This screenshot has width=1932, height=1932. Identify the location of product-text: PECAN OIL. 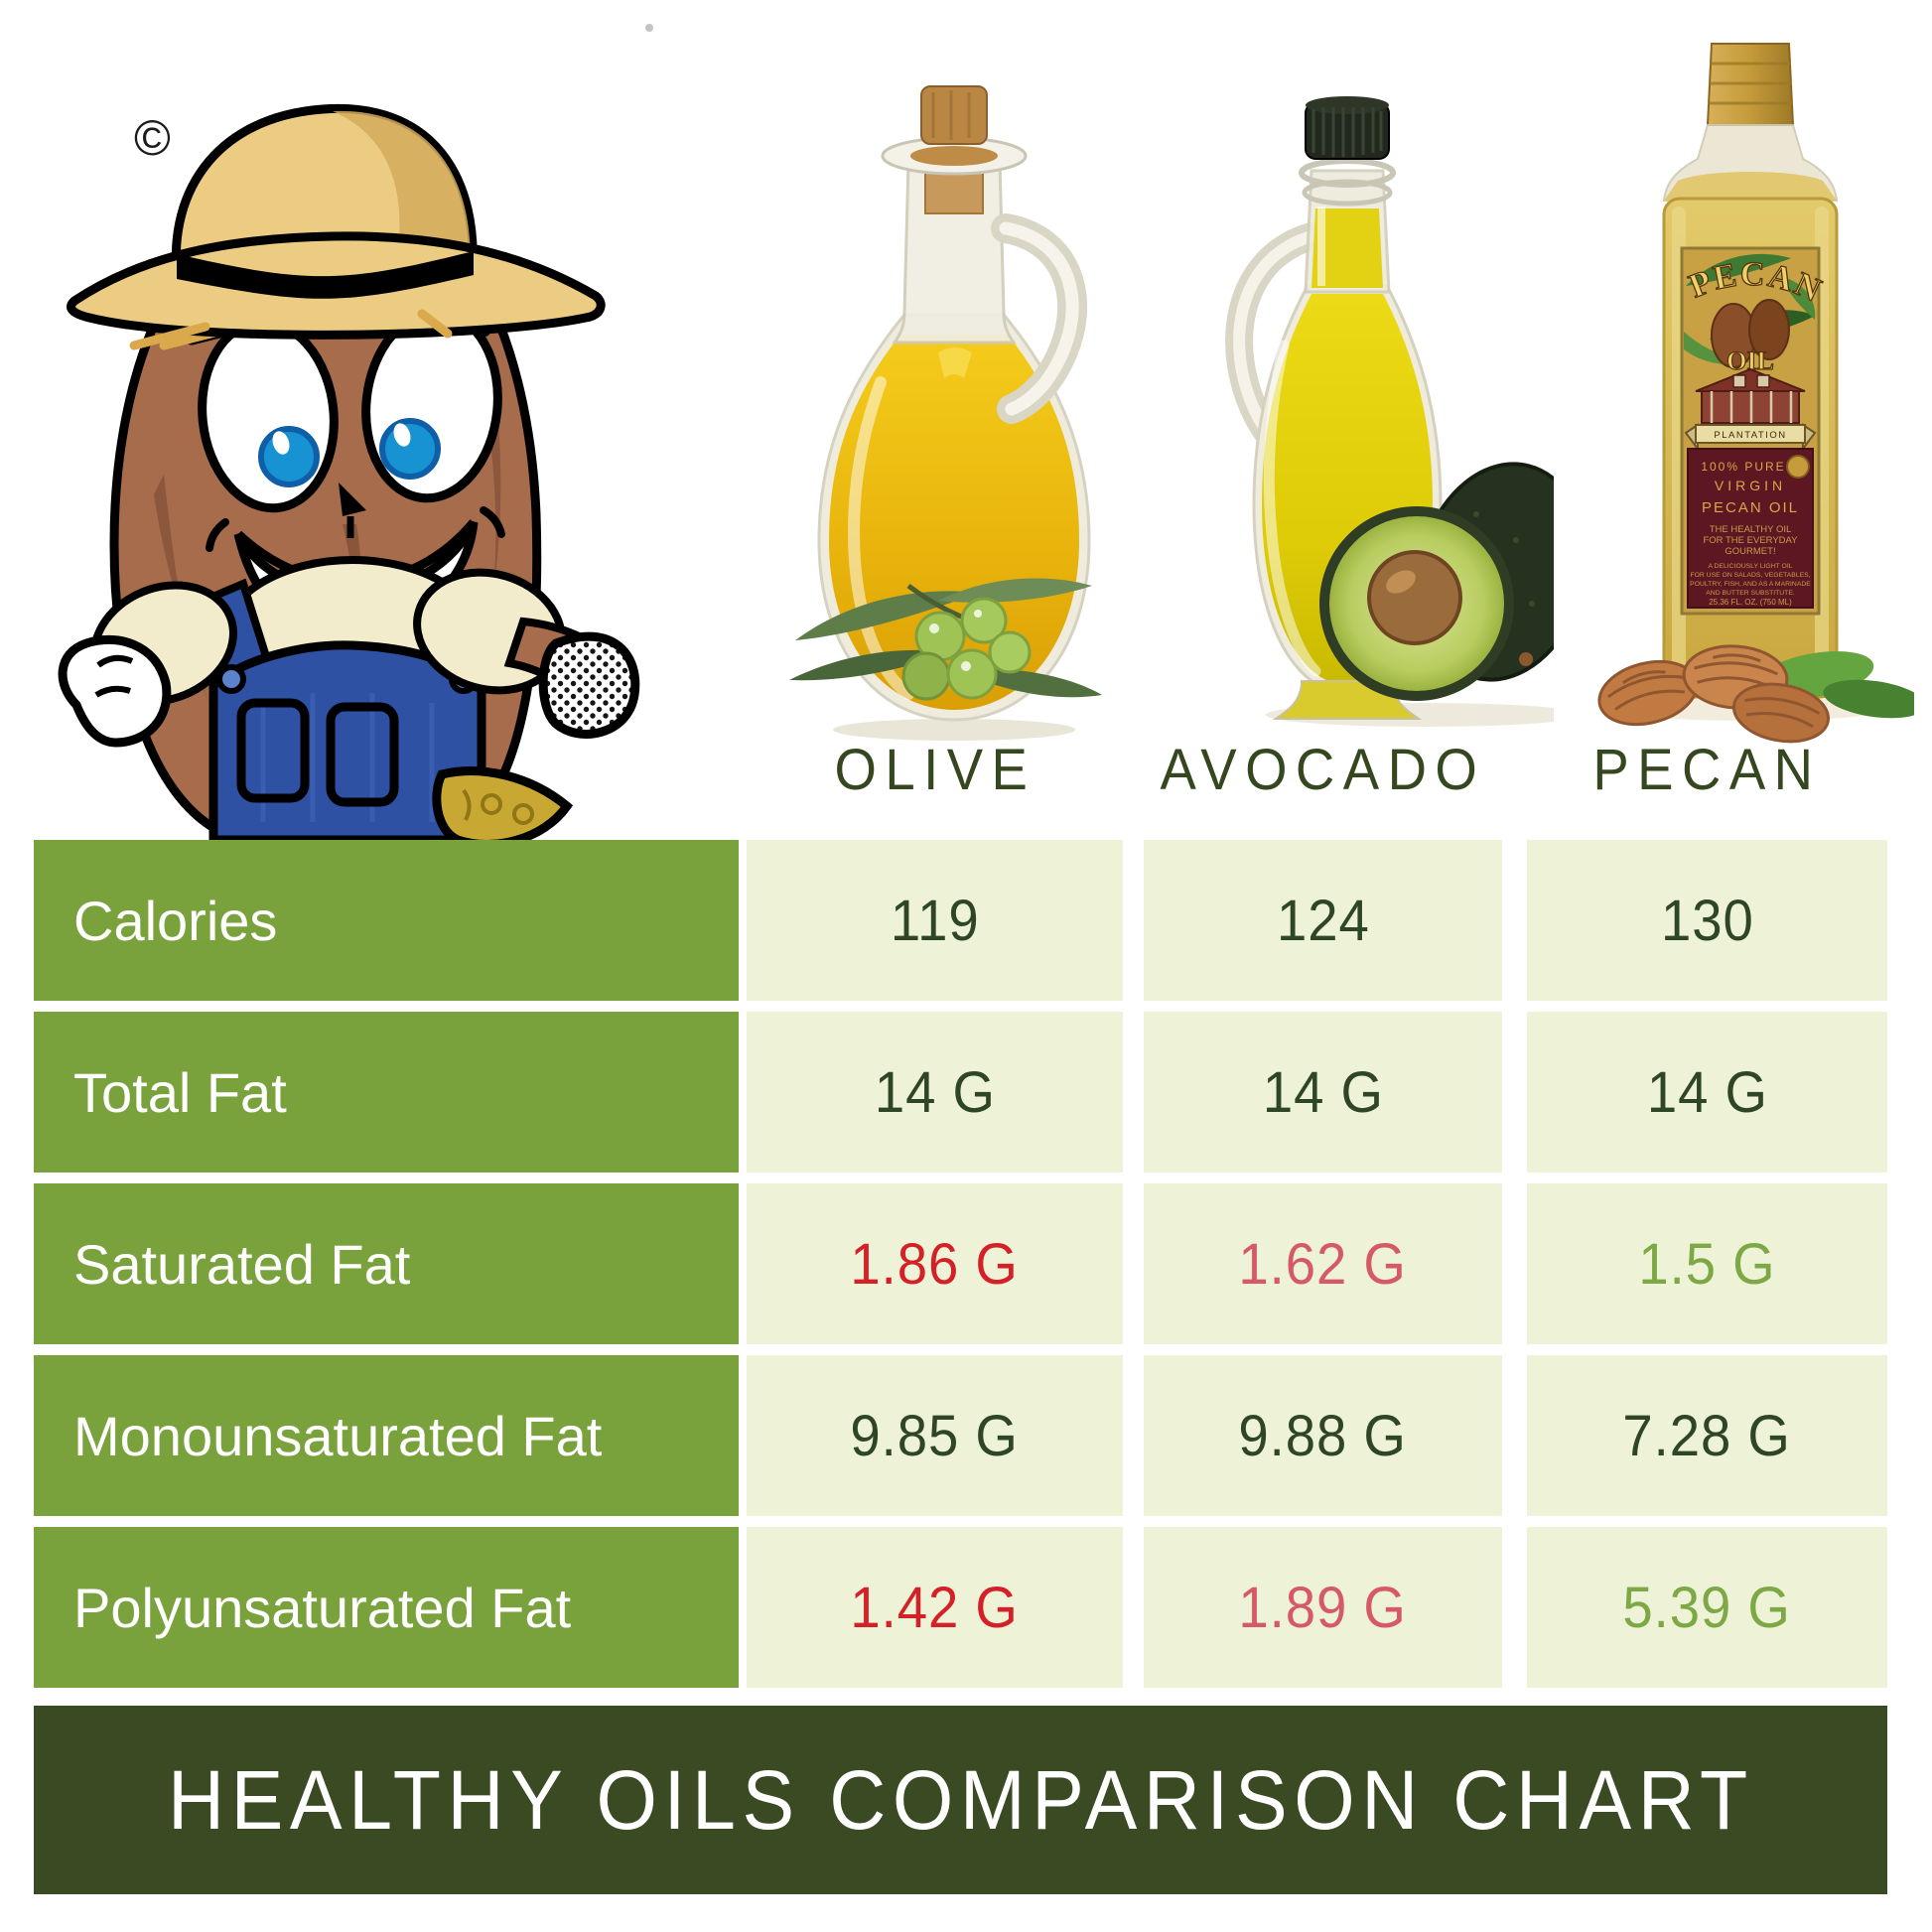
(1751, 507).